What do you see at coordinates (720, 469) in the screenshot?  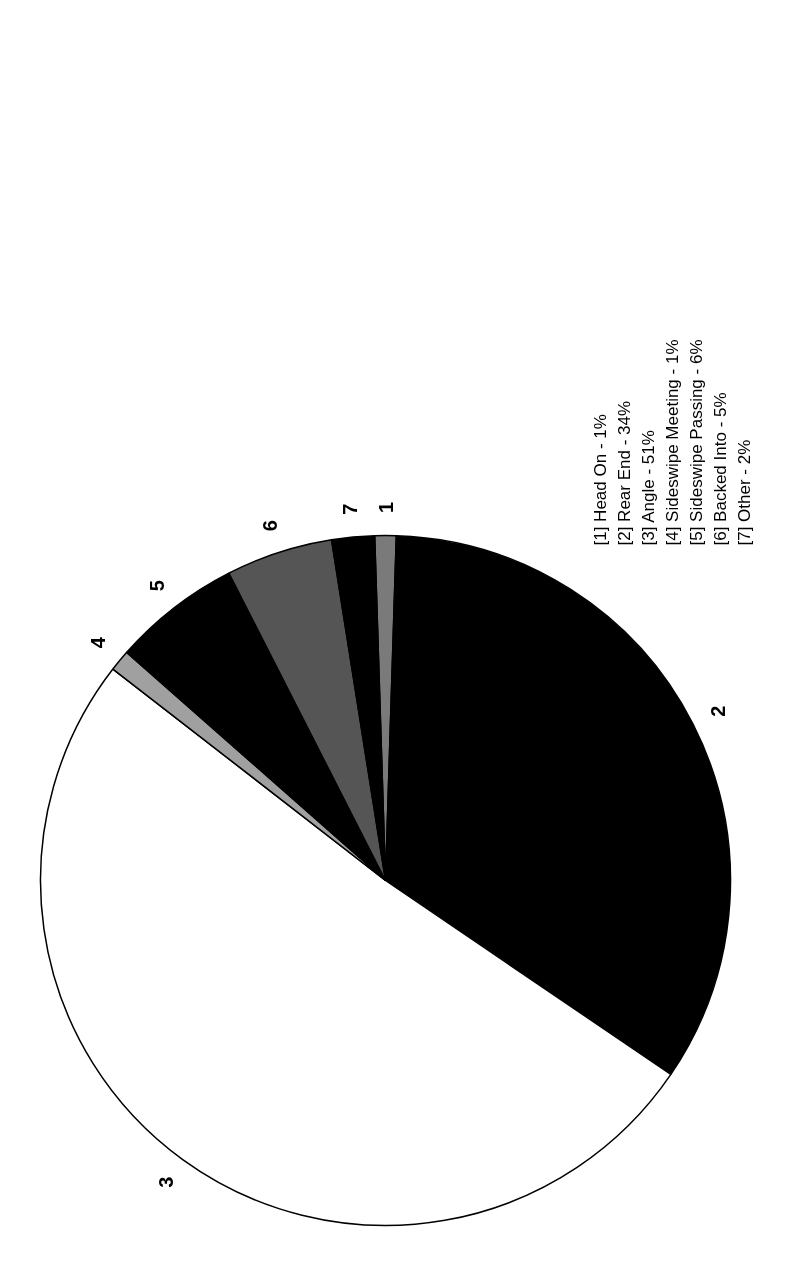 I see `text: [6] Backed Into - 5%` at bounding box center [720, 469].